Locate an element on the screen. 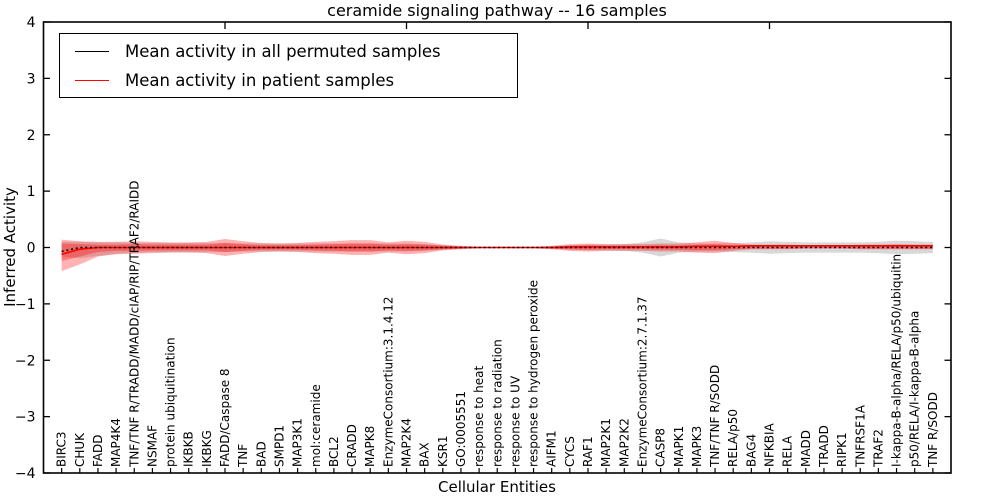 The image size is (1000, 500). x-tick-label: RAF1 is located at coordinates (588, 451).